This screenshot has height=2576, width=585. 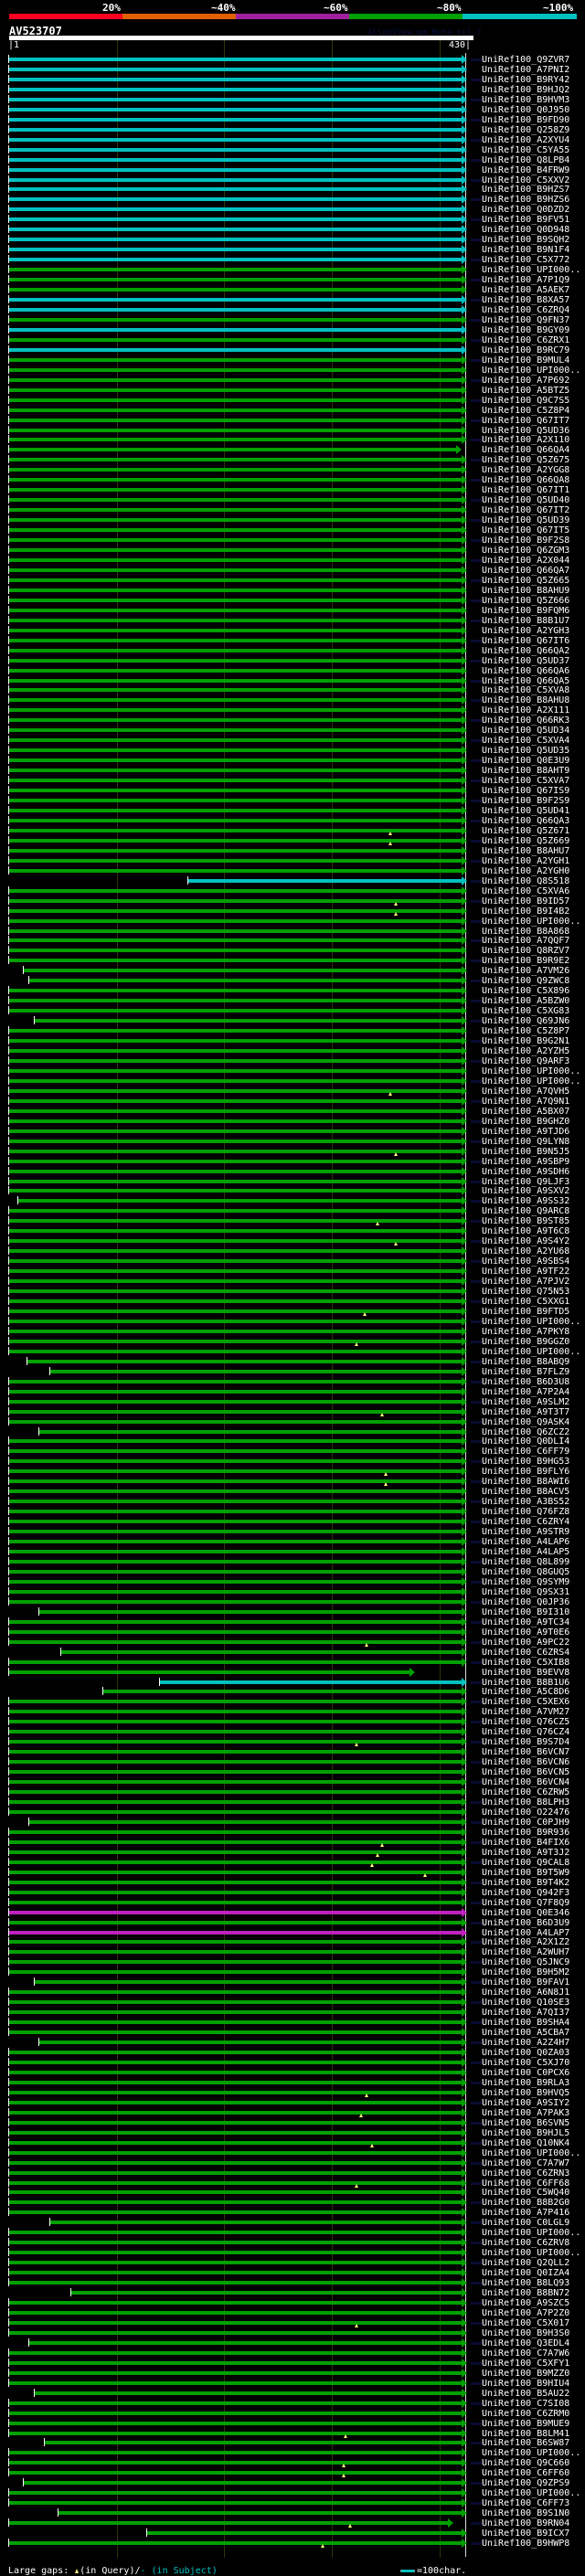 What do you see at coordinates (526, 2483) in the screenshot?
I see `hit-label: UniRef100_Q9ZPS9` at bounding box center [526, 2483].